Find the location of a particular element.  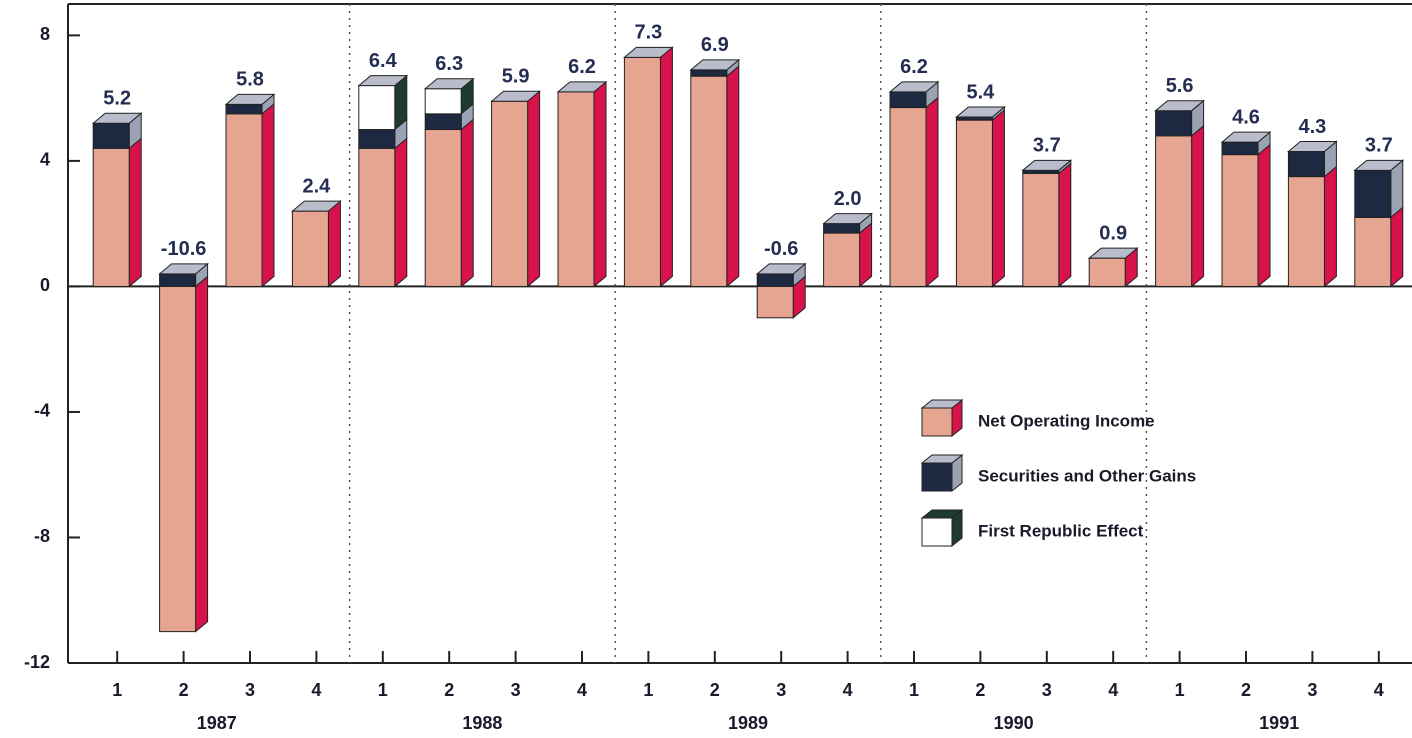

total-label: 0.9 is located at coordinates (1113, 233).